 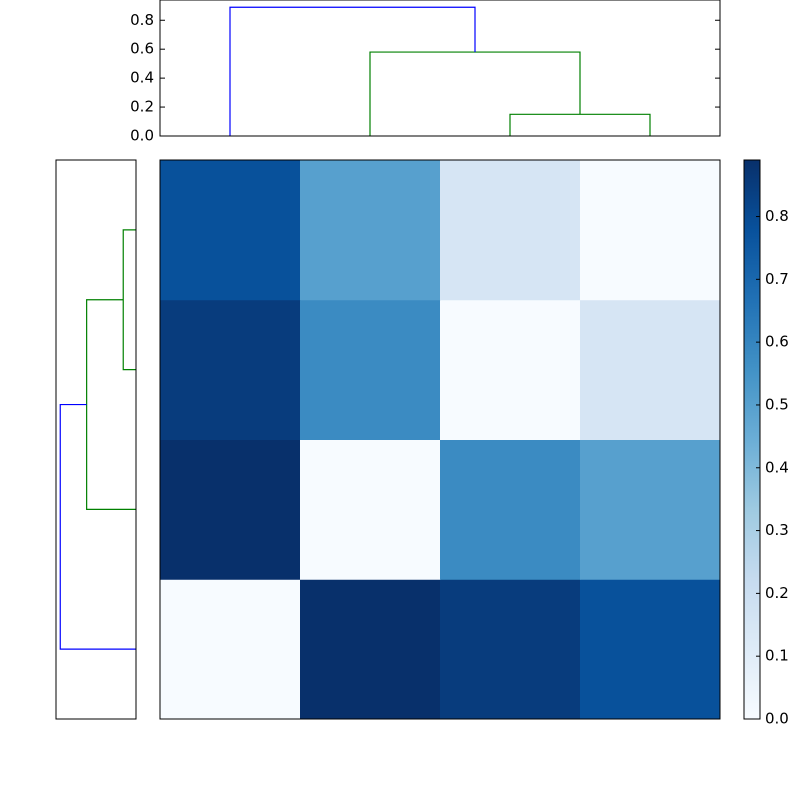 I want to click on y-tick-label: 0.0, so click(x=142, y=136).